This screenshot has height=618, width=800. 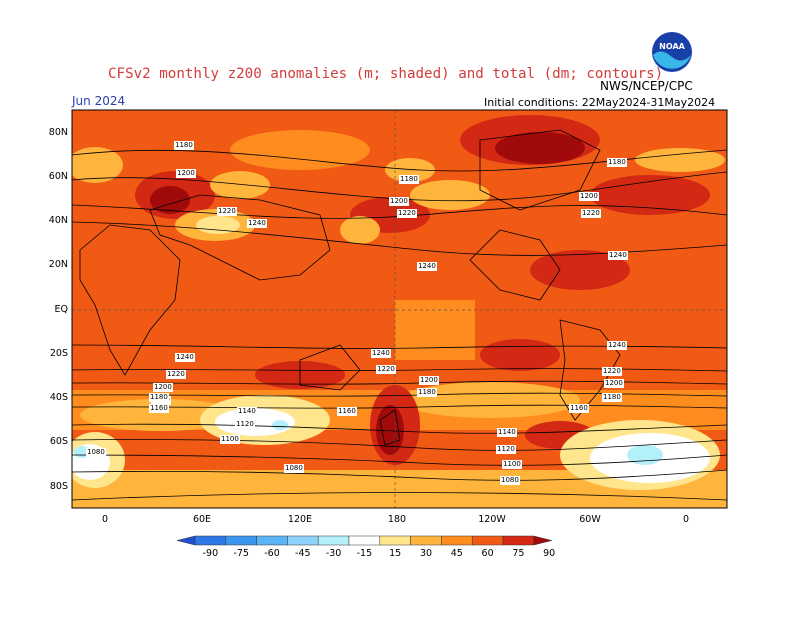 What do you see at coordinates (672, 46) in the screenshot?
I see `logo-text: NOAA` at bounding box center [672, 46].